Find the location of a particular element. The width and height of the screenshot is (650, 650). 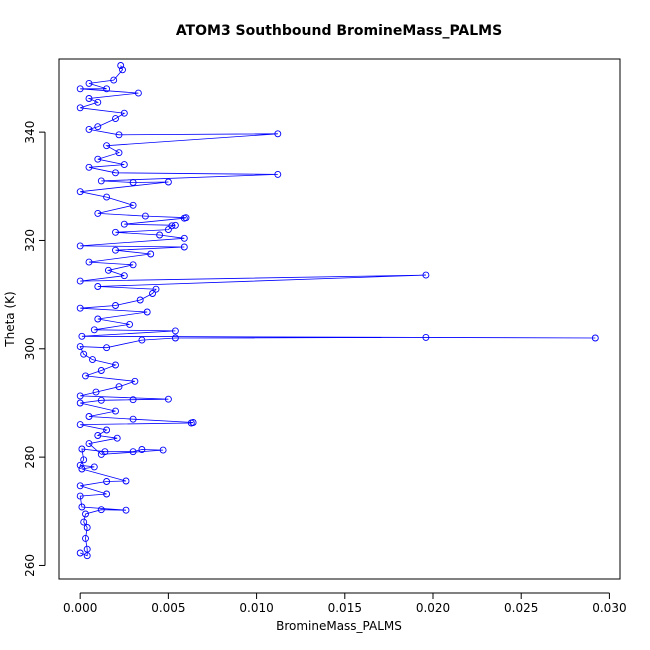

x-tick-label: 0.000 is located at coordinates (80, 608).